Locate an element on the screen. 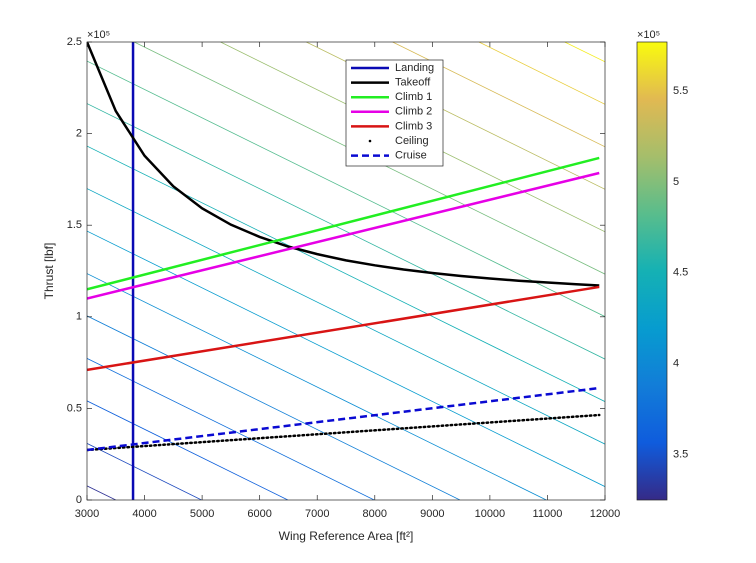 The image size is (756, 563). colorbar-exponent-label: ×10⁵ is located at coordinates (648, 35).